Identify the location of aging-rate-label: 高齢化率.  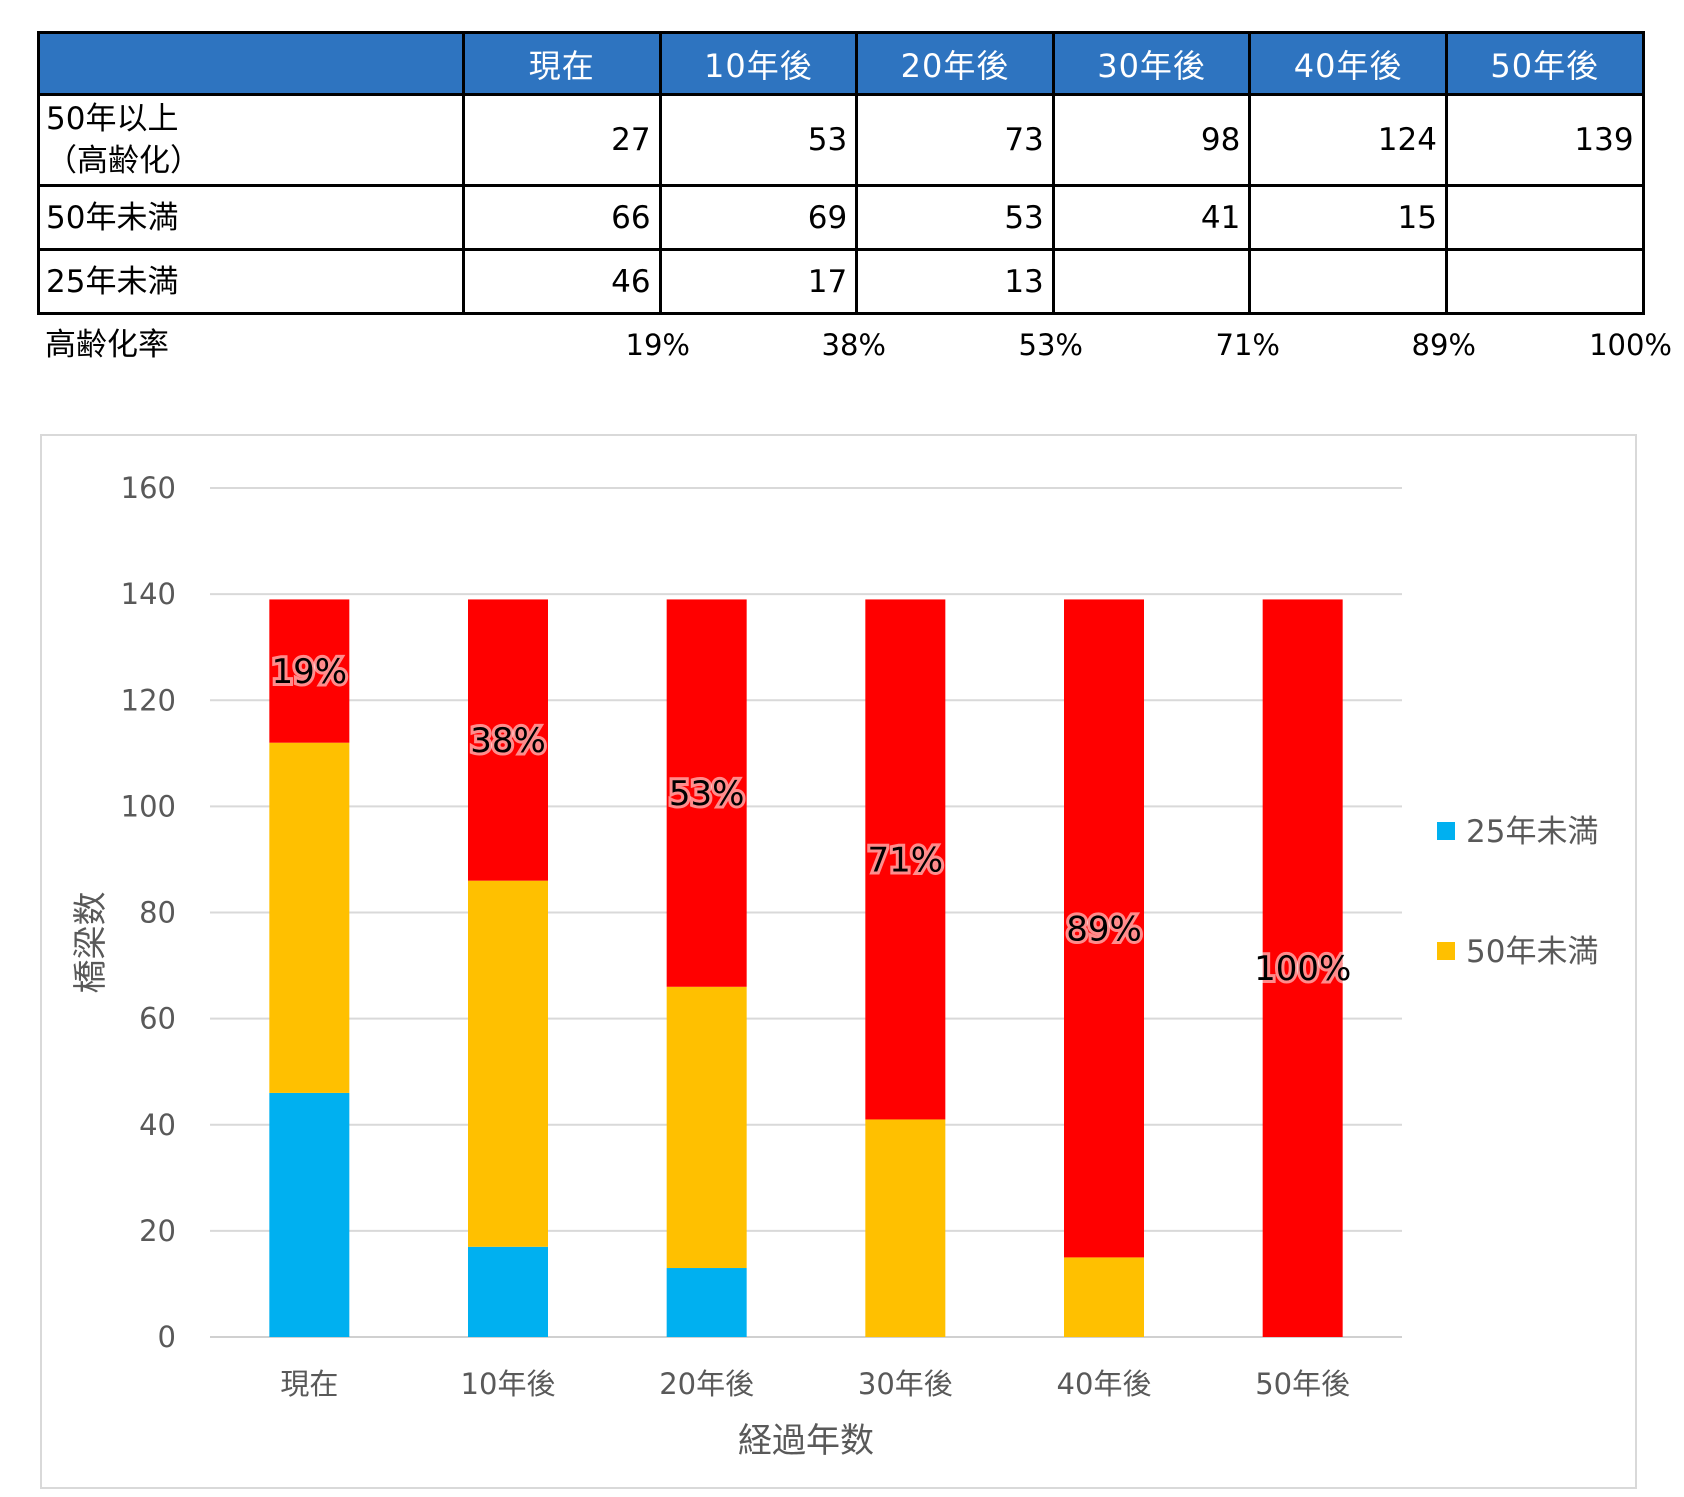
(107, 345).